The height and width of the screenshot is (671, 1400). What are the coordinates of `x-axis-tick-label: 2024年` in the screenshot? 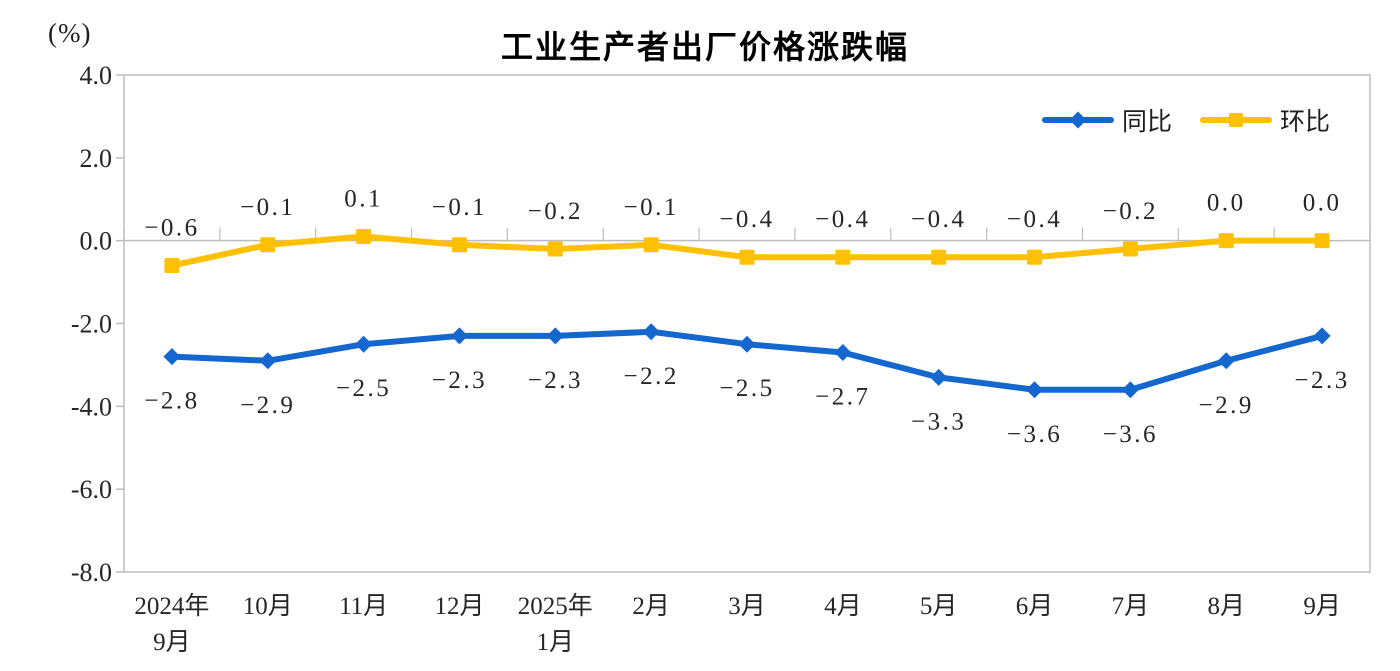 It's located at (171, 606).